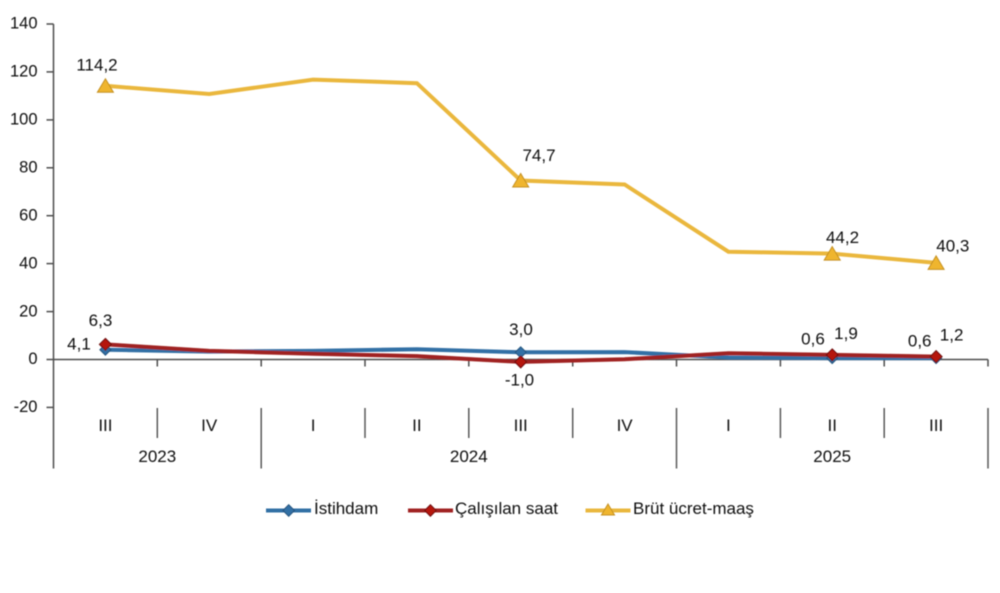  Describe the element at coordinates (346, 508) in the screenshot. I see `svg-text: İstihdam` at that location.